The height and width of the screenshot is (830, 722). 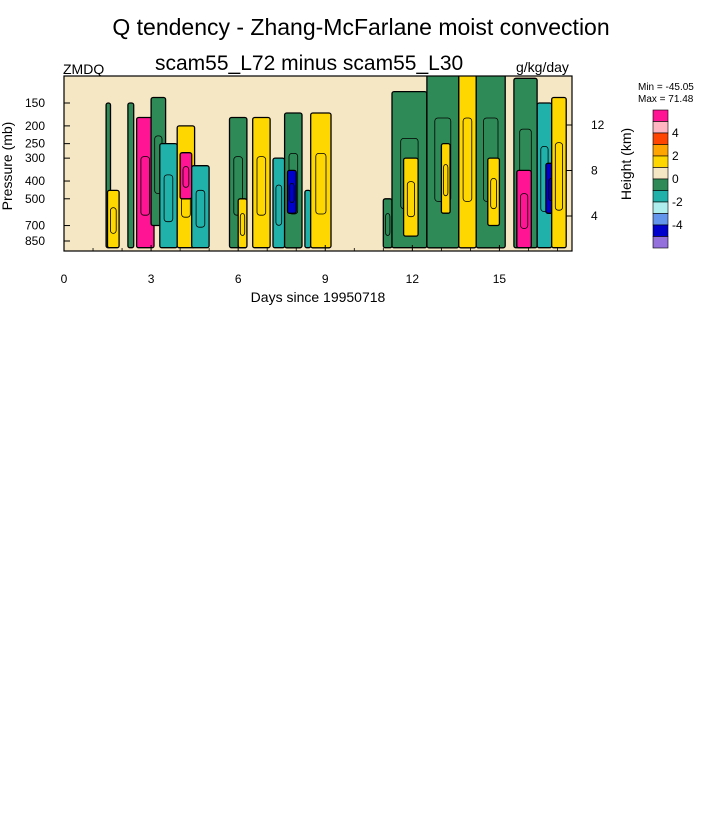 What do you see at coordinates (666, 99) in the screenshot?
I see `max-text: Max = 71.48` at bounding box center [666, 99].